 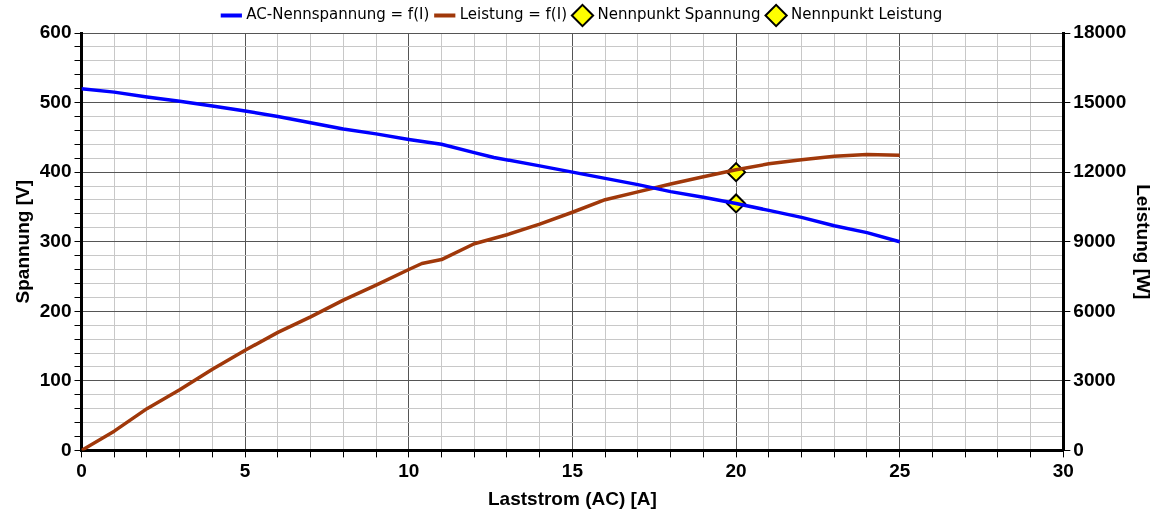 I want to click on y2-axis-title: Leistung [W], so click(x=1144, y=242).